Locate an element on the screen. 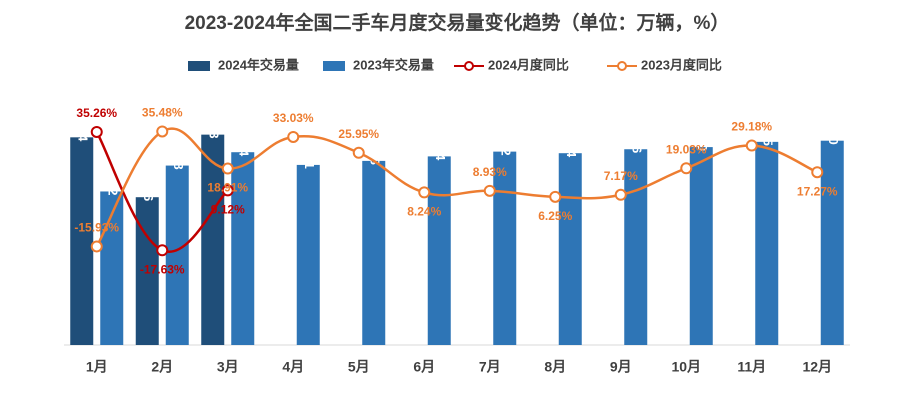 This screenshot has height=407, width=914. line-value-label: 25.95% is located at coordinates (358, 134).